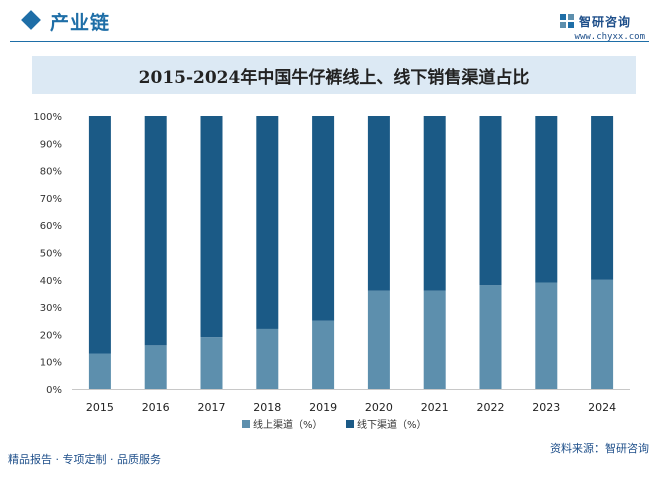  I want to click on x-tick-label: 2020, so click(379, 407).